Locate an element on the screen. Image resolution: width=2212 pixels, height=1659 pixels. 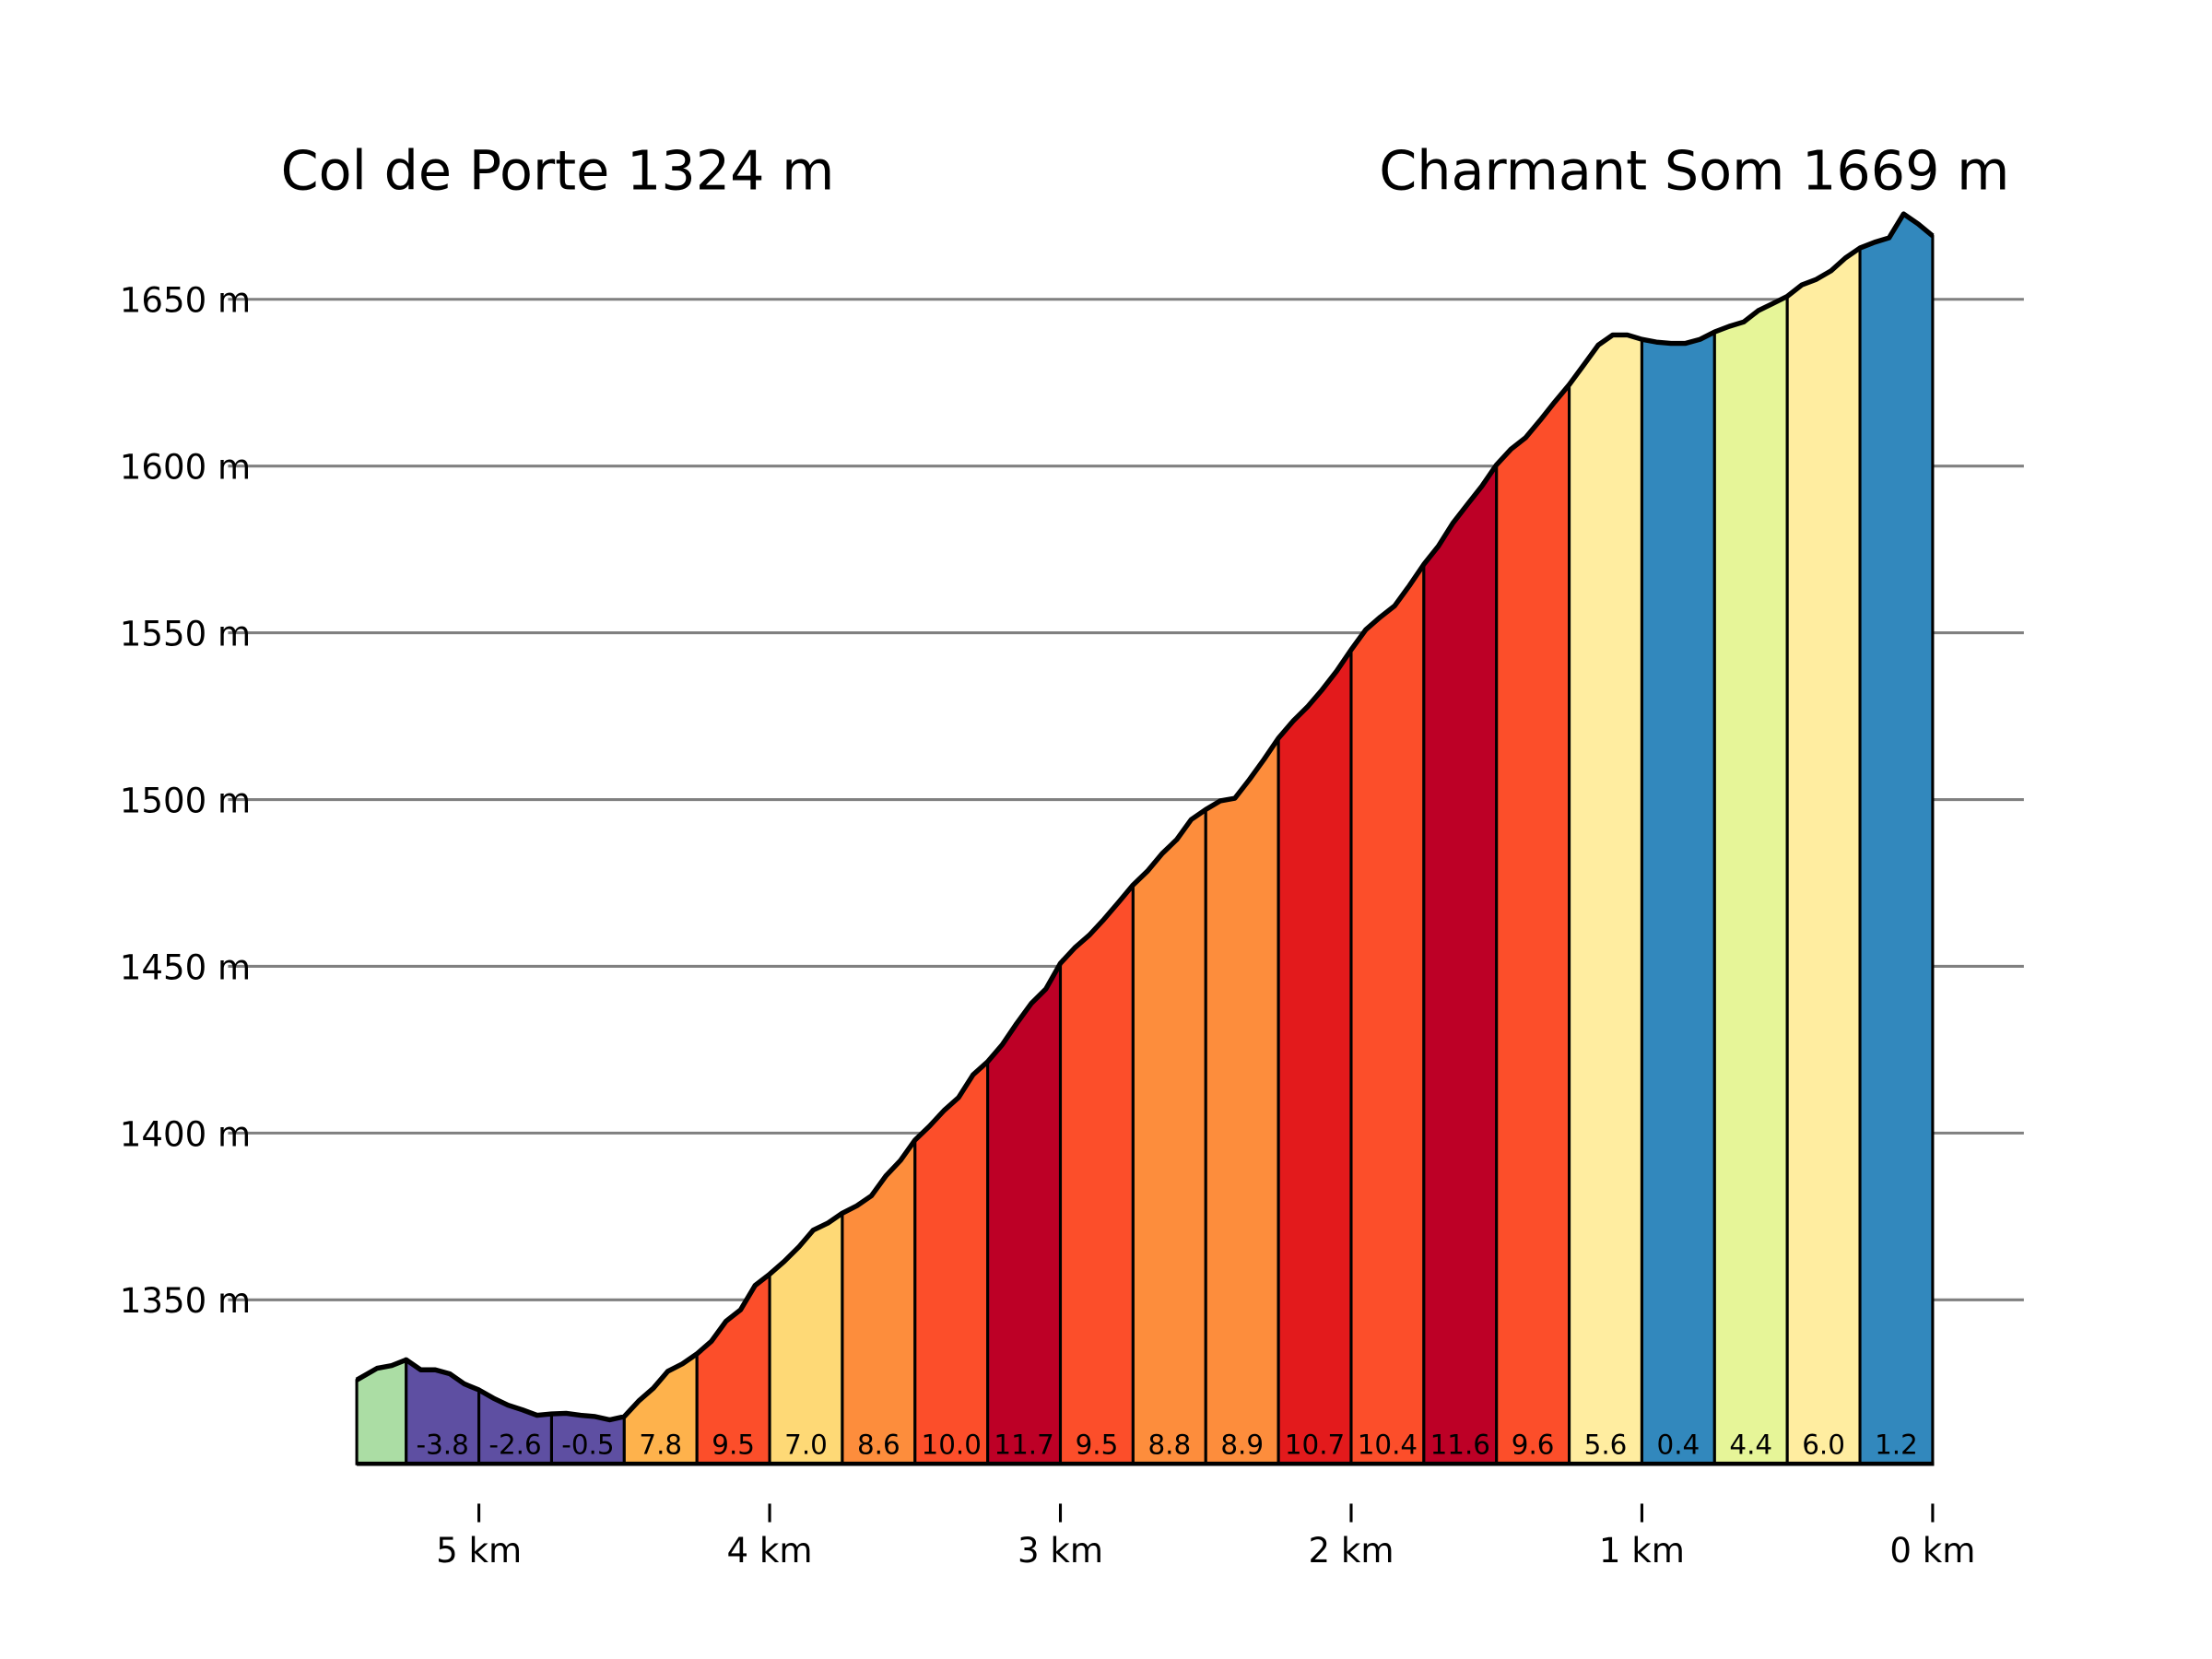
gradient-label: 0.4 is located at coordinates (1678, 1444).